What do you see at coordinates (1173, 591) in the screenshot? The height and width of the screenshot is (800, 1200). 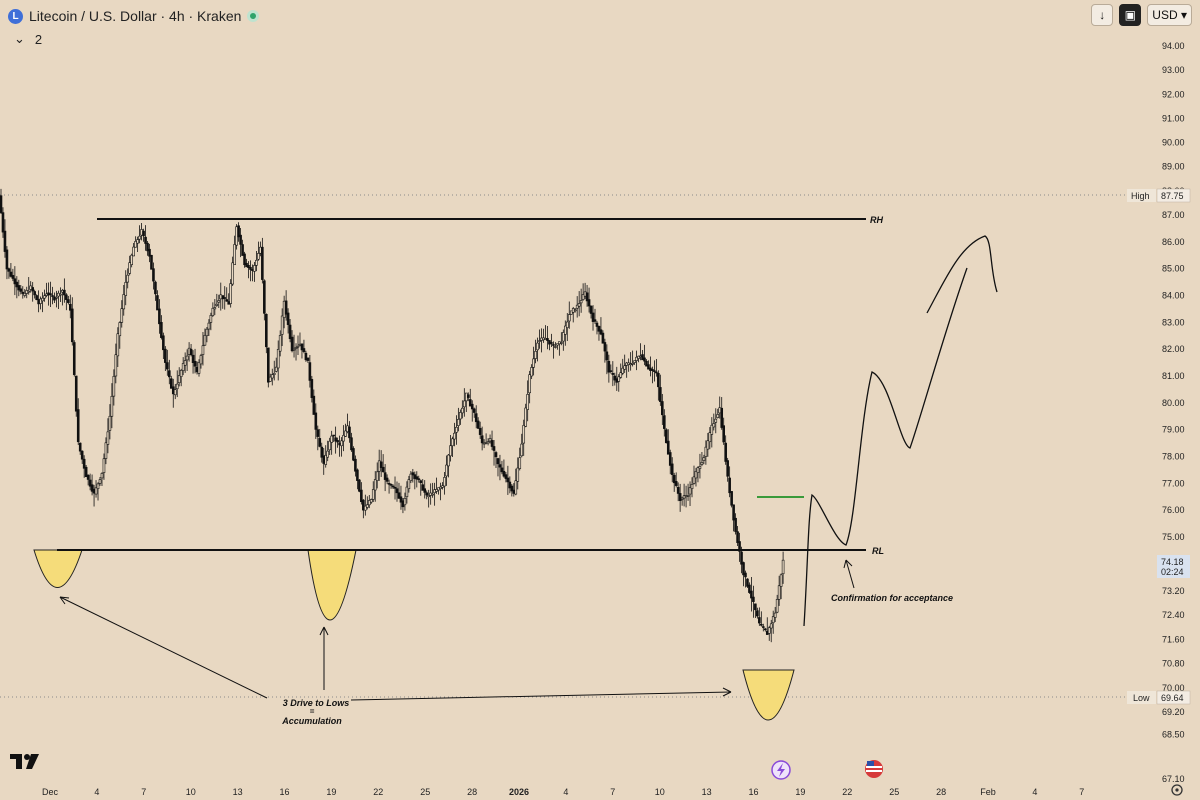 I see `y-tick-label: 73.20` at bounding box center [1173, 591].